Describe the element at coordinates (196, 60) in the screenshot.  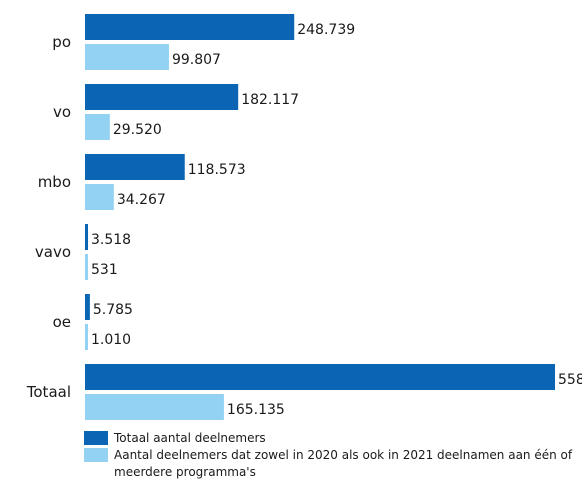
I see `data-label: 99.807` at that location.